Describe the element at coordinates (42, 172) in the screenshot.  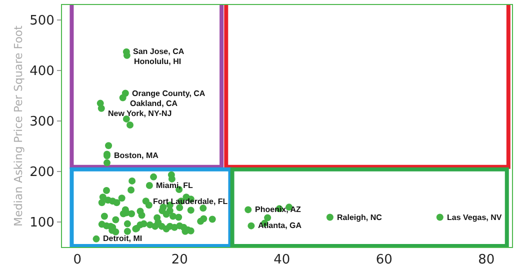
I see `y-tick-label: 200` at that location.